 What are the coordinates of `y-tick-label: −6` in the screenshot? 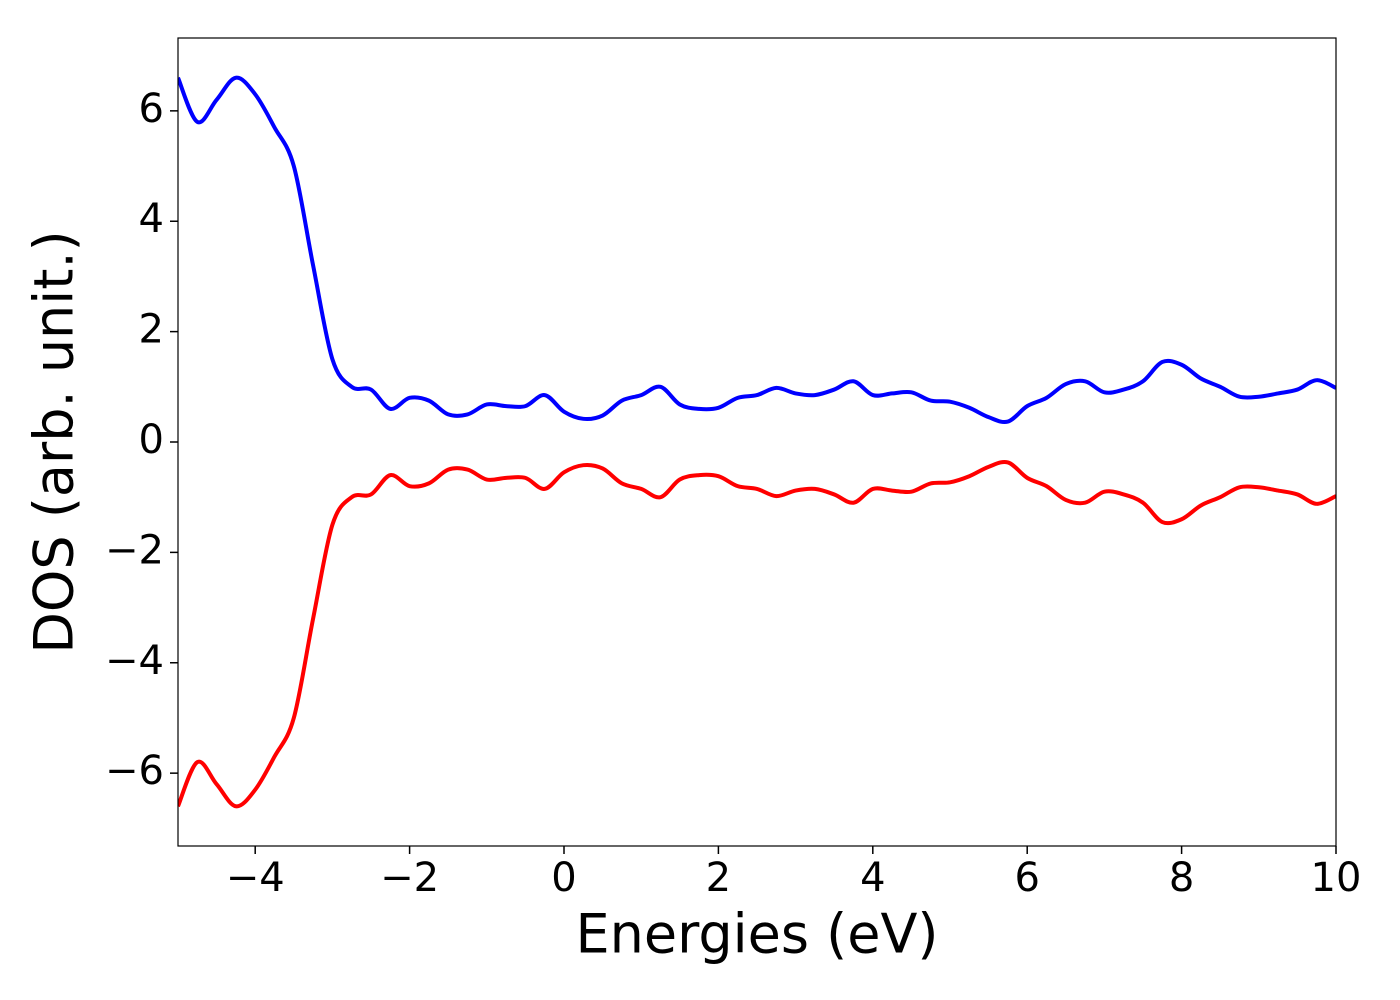 It's located at (134, 771).